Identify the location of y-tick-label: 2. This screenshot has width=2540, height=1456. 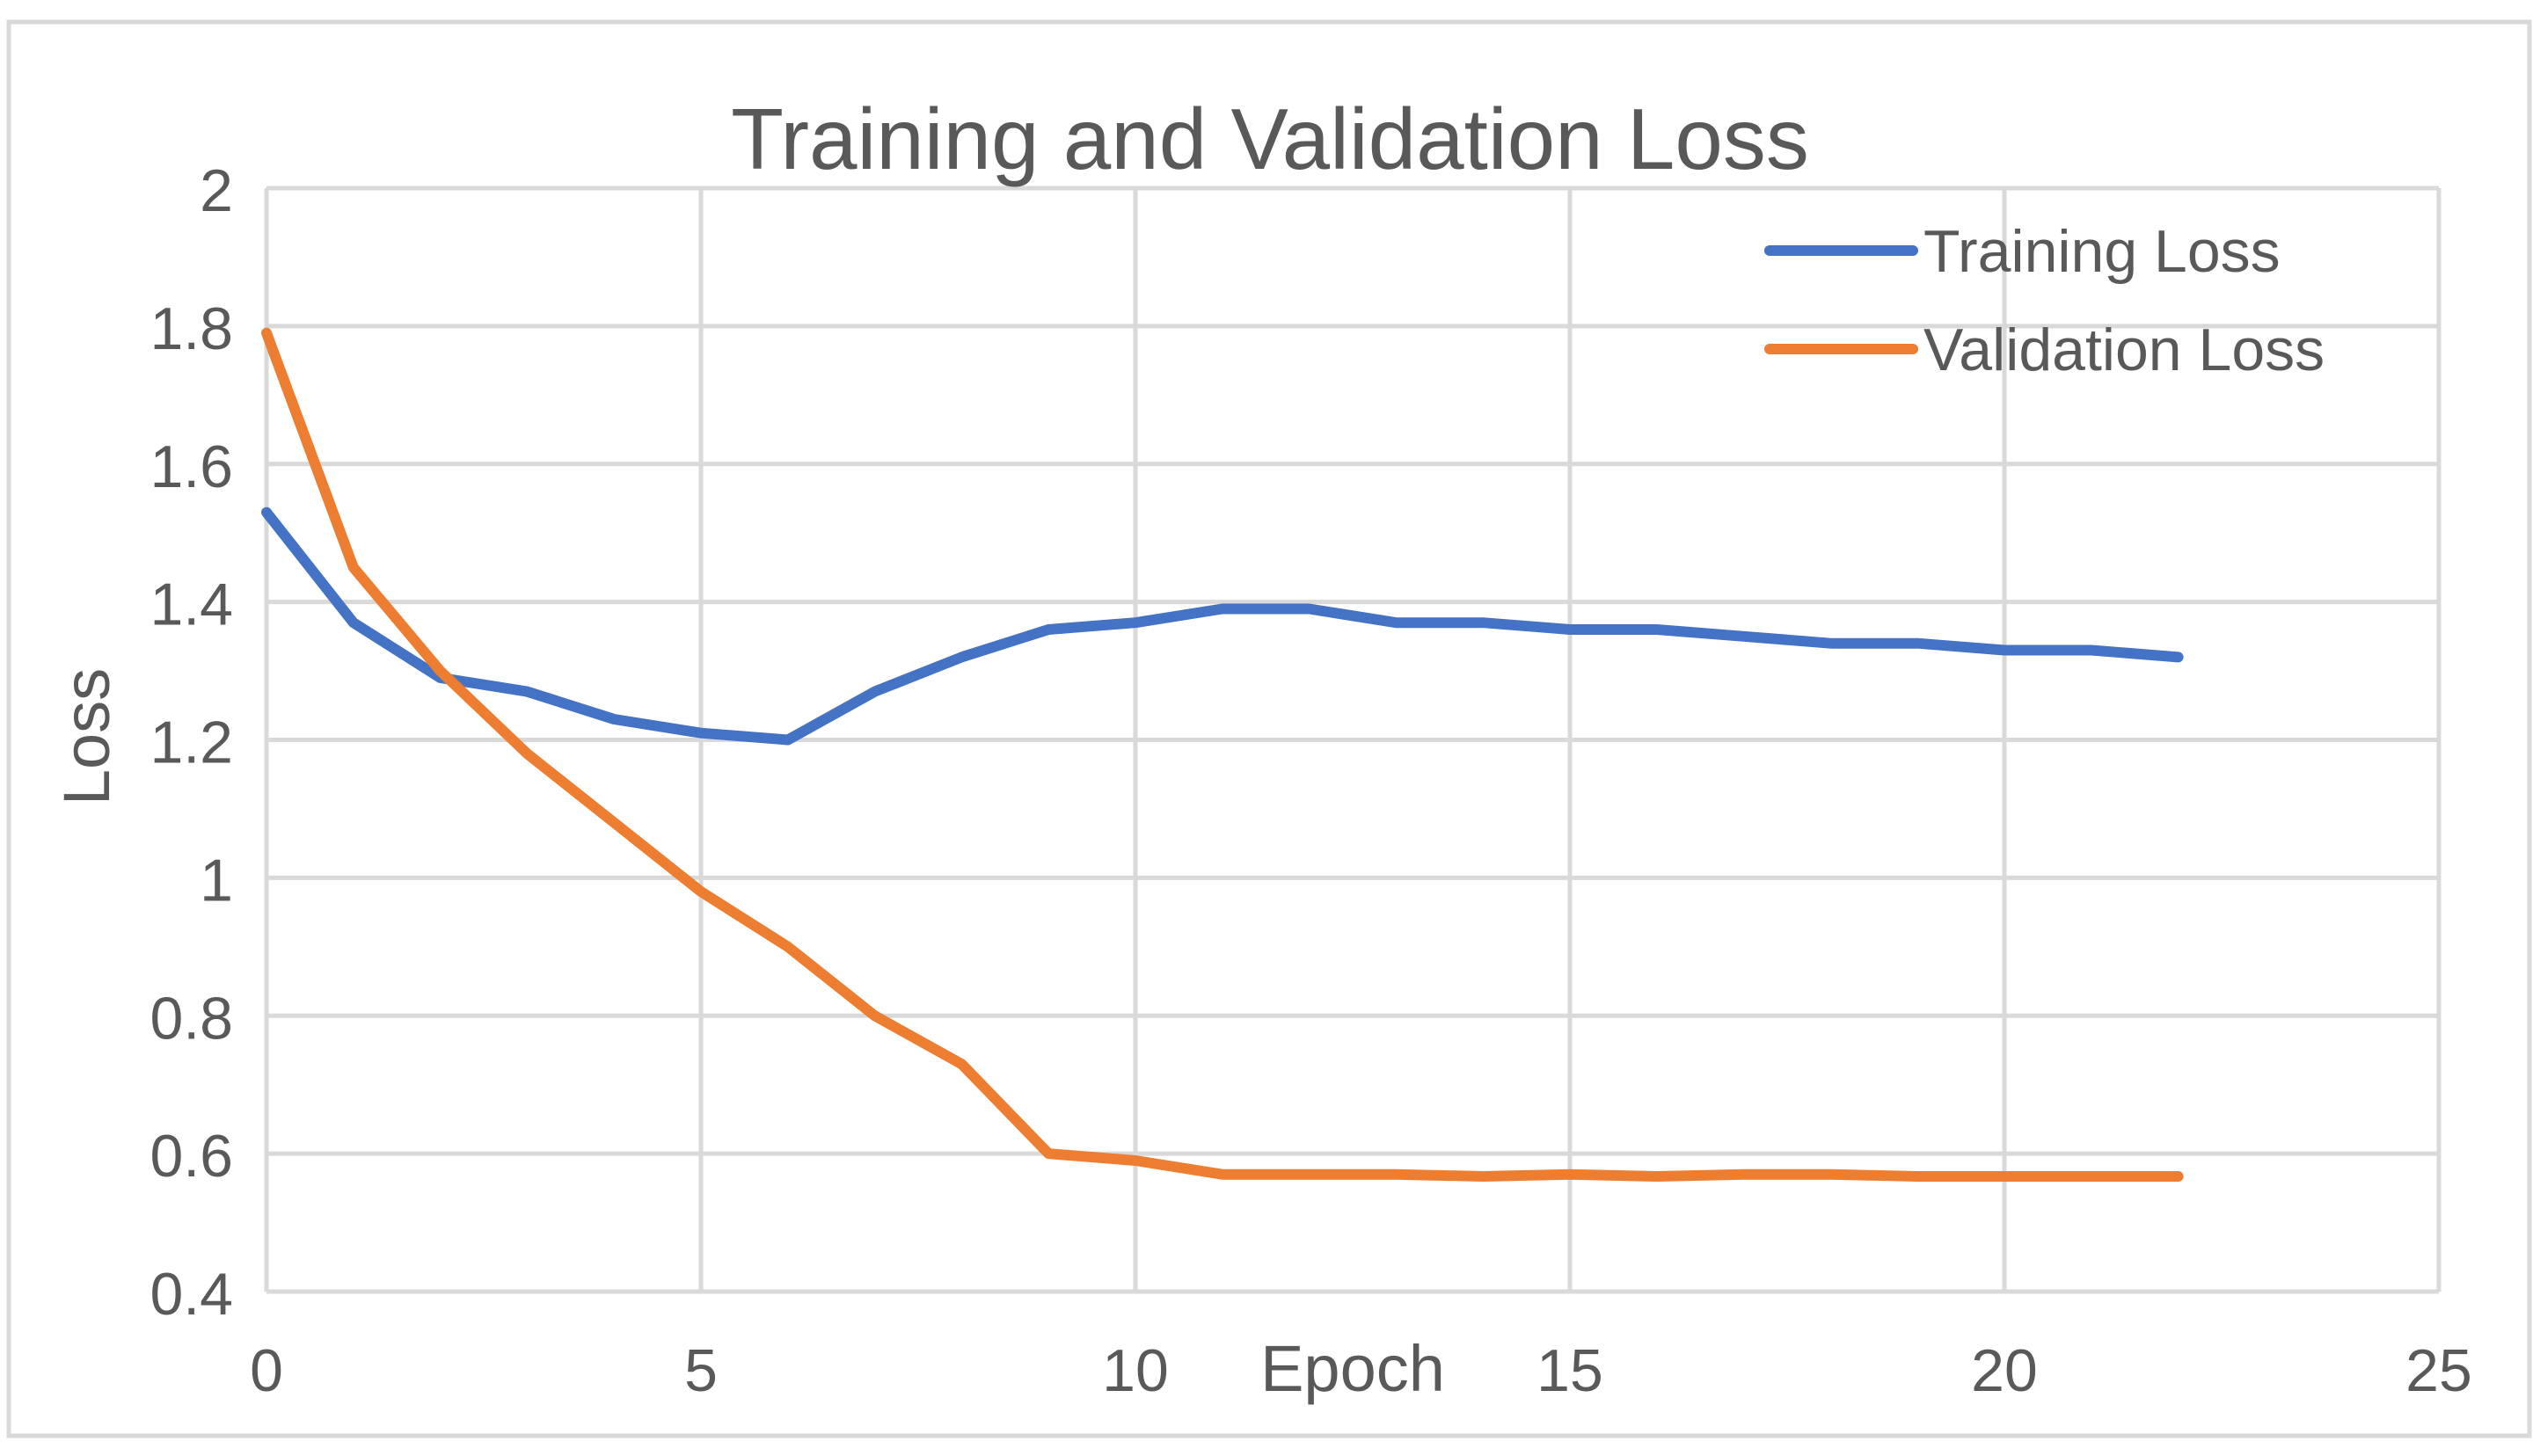
(217, 190).